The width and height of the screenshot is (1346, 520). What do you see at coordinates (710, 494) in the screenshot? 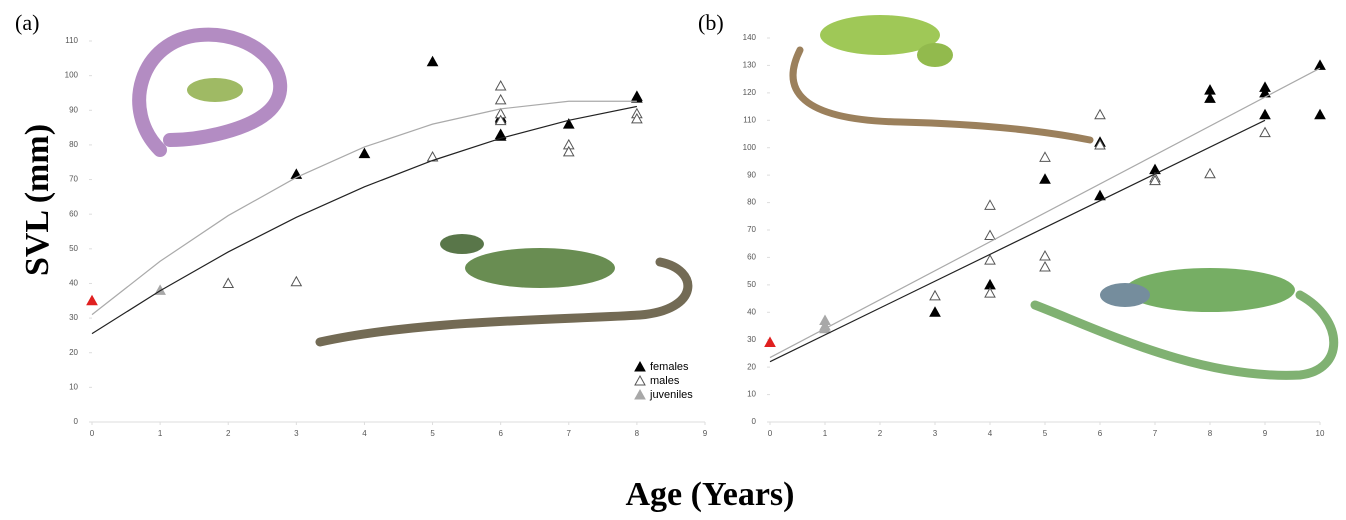
I see `x-axis-label: Age (Years)` at bounding box center [710, 494].